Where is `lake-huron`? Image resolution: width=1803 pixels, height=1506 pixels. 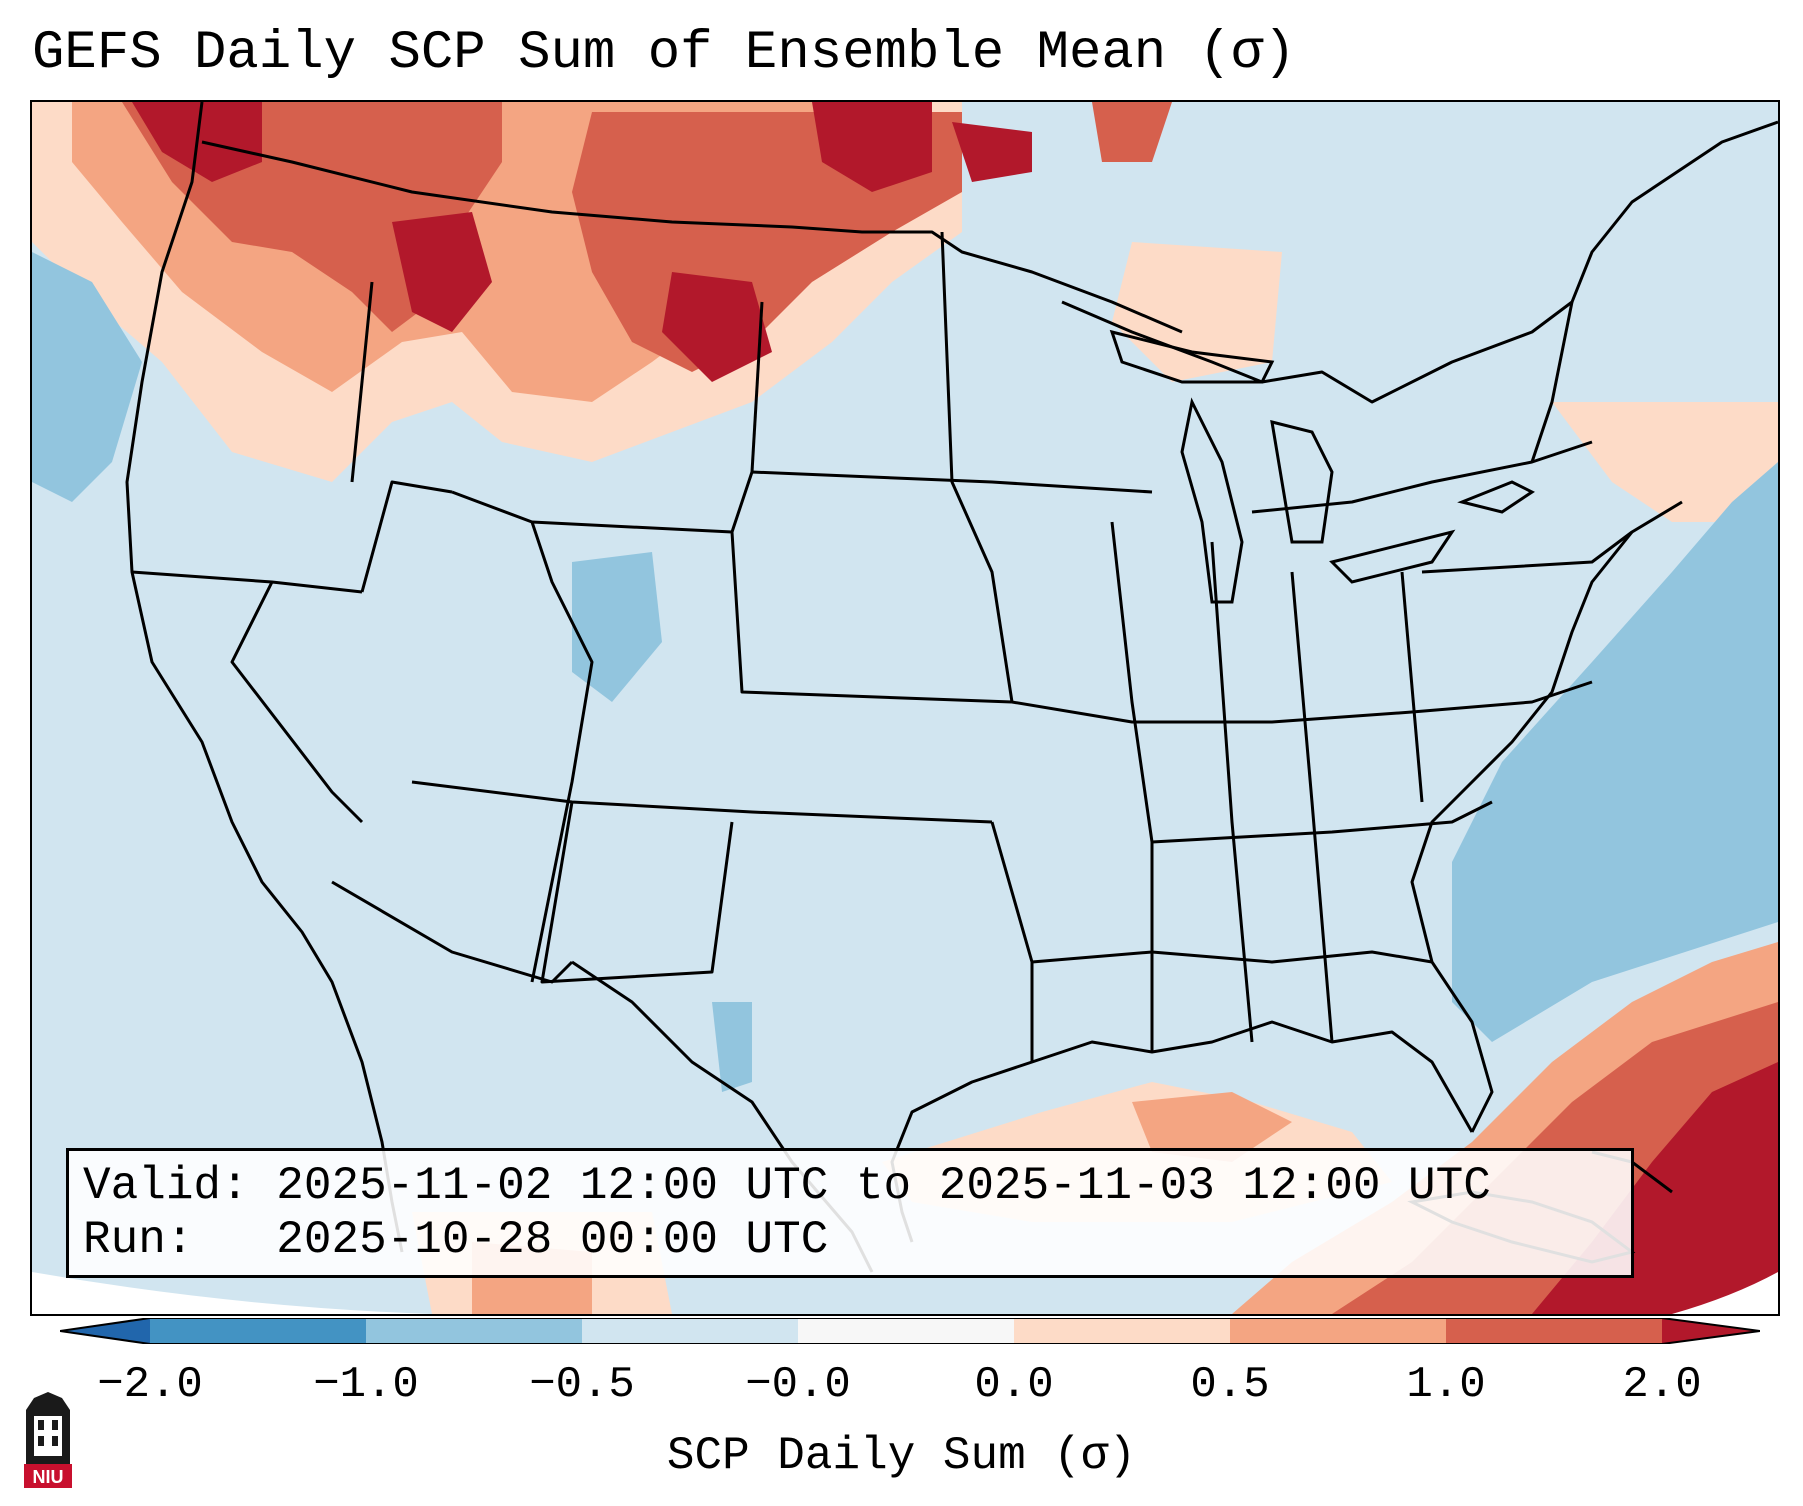
lake-huron is located at coordinates (1302, 481).